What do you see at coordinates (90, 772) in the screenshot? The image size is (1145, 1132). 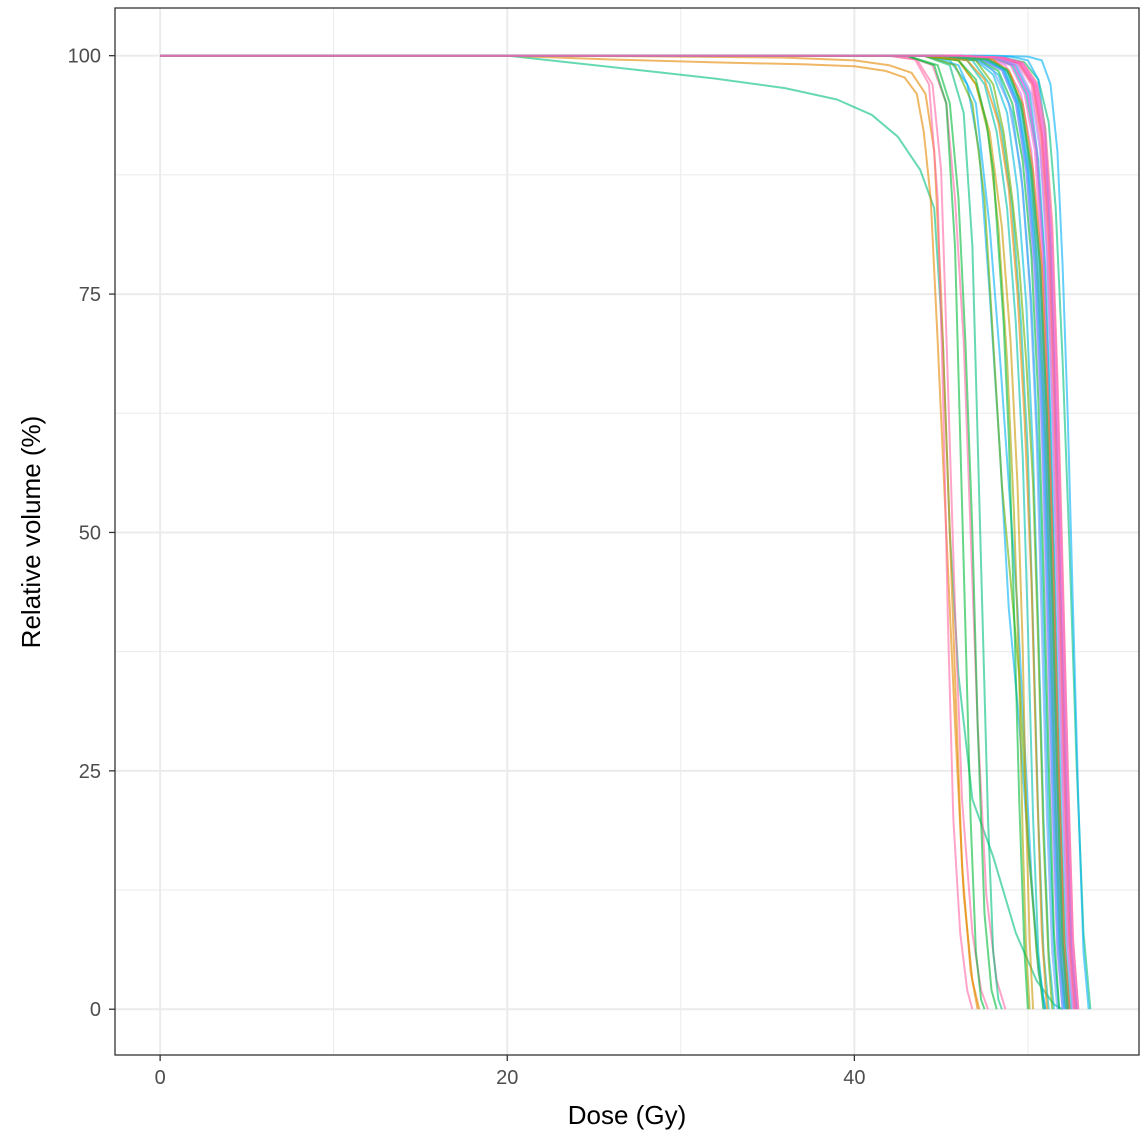 I see `y-tick-label: 25` at bounding box center [90, 772].